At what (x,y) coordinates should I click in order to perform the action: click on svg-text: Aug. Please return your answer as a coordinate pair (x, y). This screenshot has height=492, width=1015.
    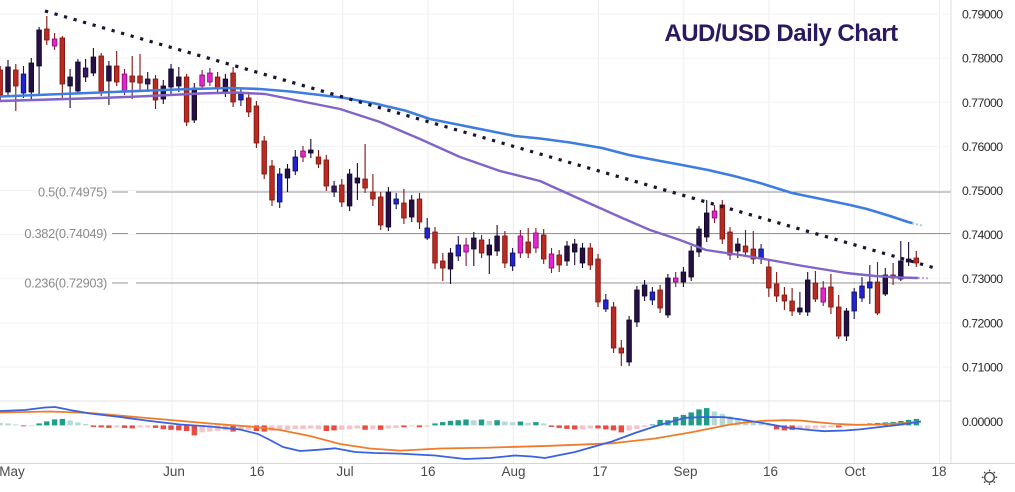
    Looking at the image, I should click on (513, 471).